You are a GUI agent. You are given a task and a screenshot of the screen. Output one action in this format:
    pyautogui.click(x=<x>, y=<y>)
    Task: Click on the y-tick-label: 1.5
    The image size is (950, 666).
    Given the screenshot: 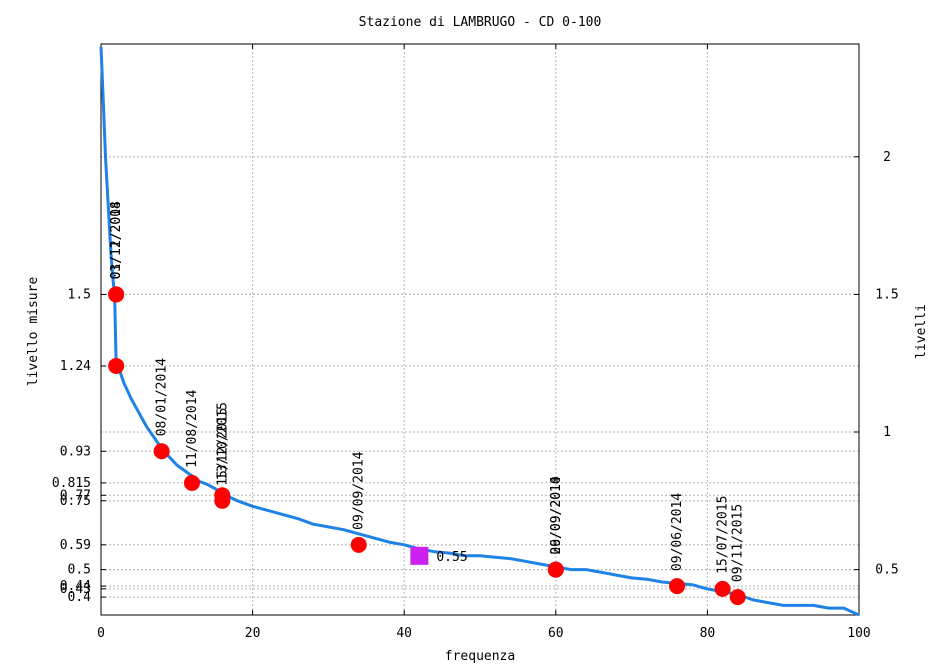 What is the action you would take?
    pyautogui.click(x=79, y=294)
    